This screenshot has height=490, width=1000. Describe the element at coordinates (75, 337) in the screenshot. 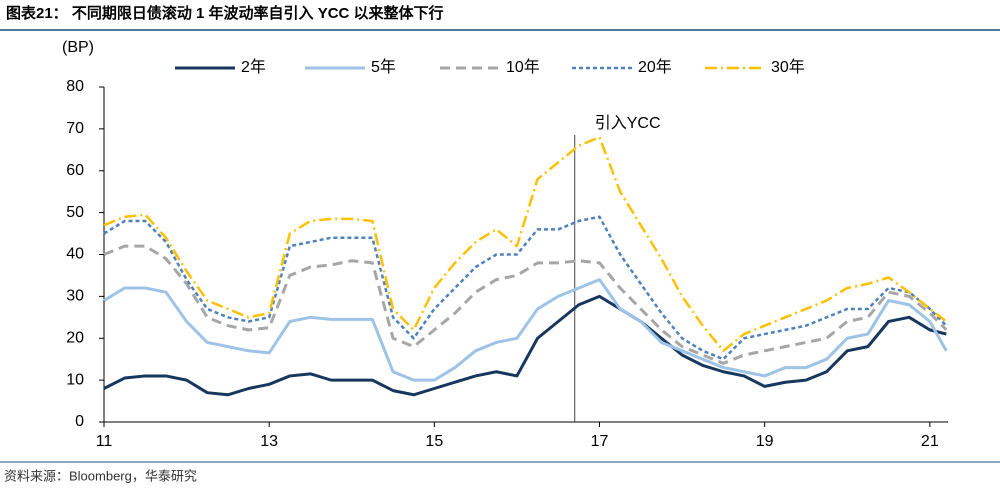

I see `y-tick-label: 20` at that location.